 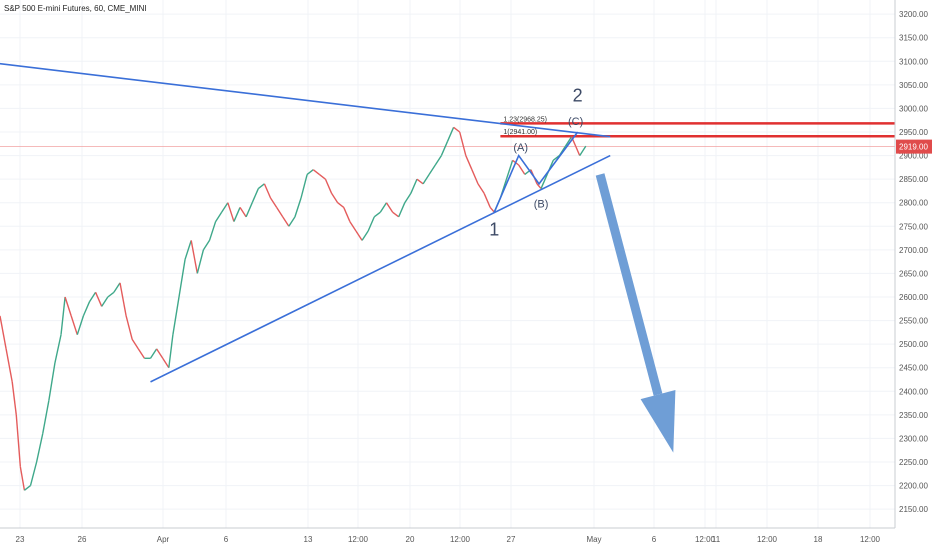 What do you see at coordinates (536, 172) in the screenshot?
I see `wave-A-channel` at bounding box center [536, 172].